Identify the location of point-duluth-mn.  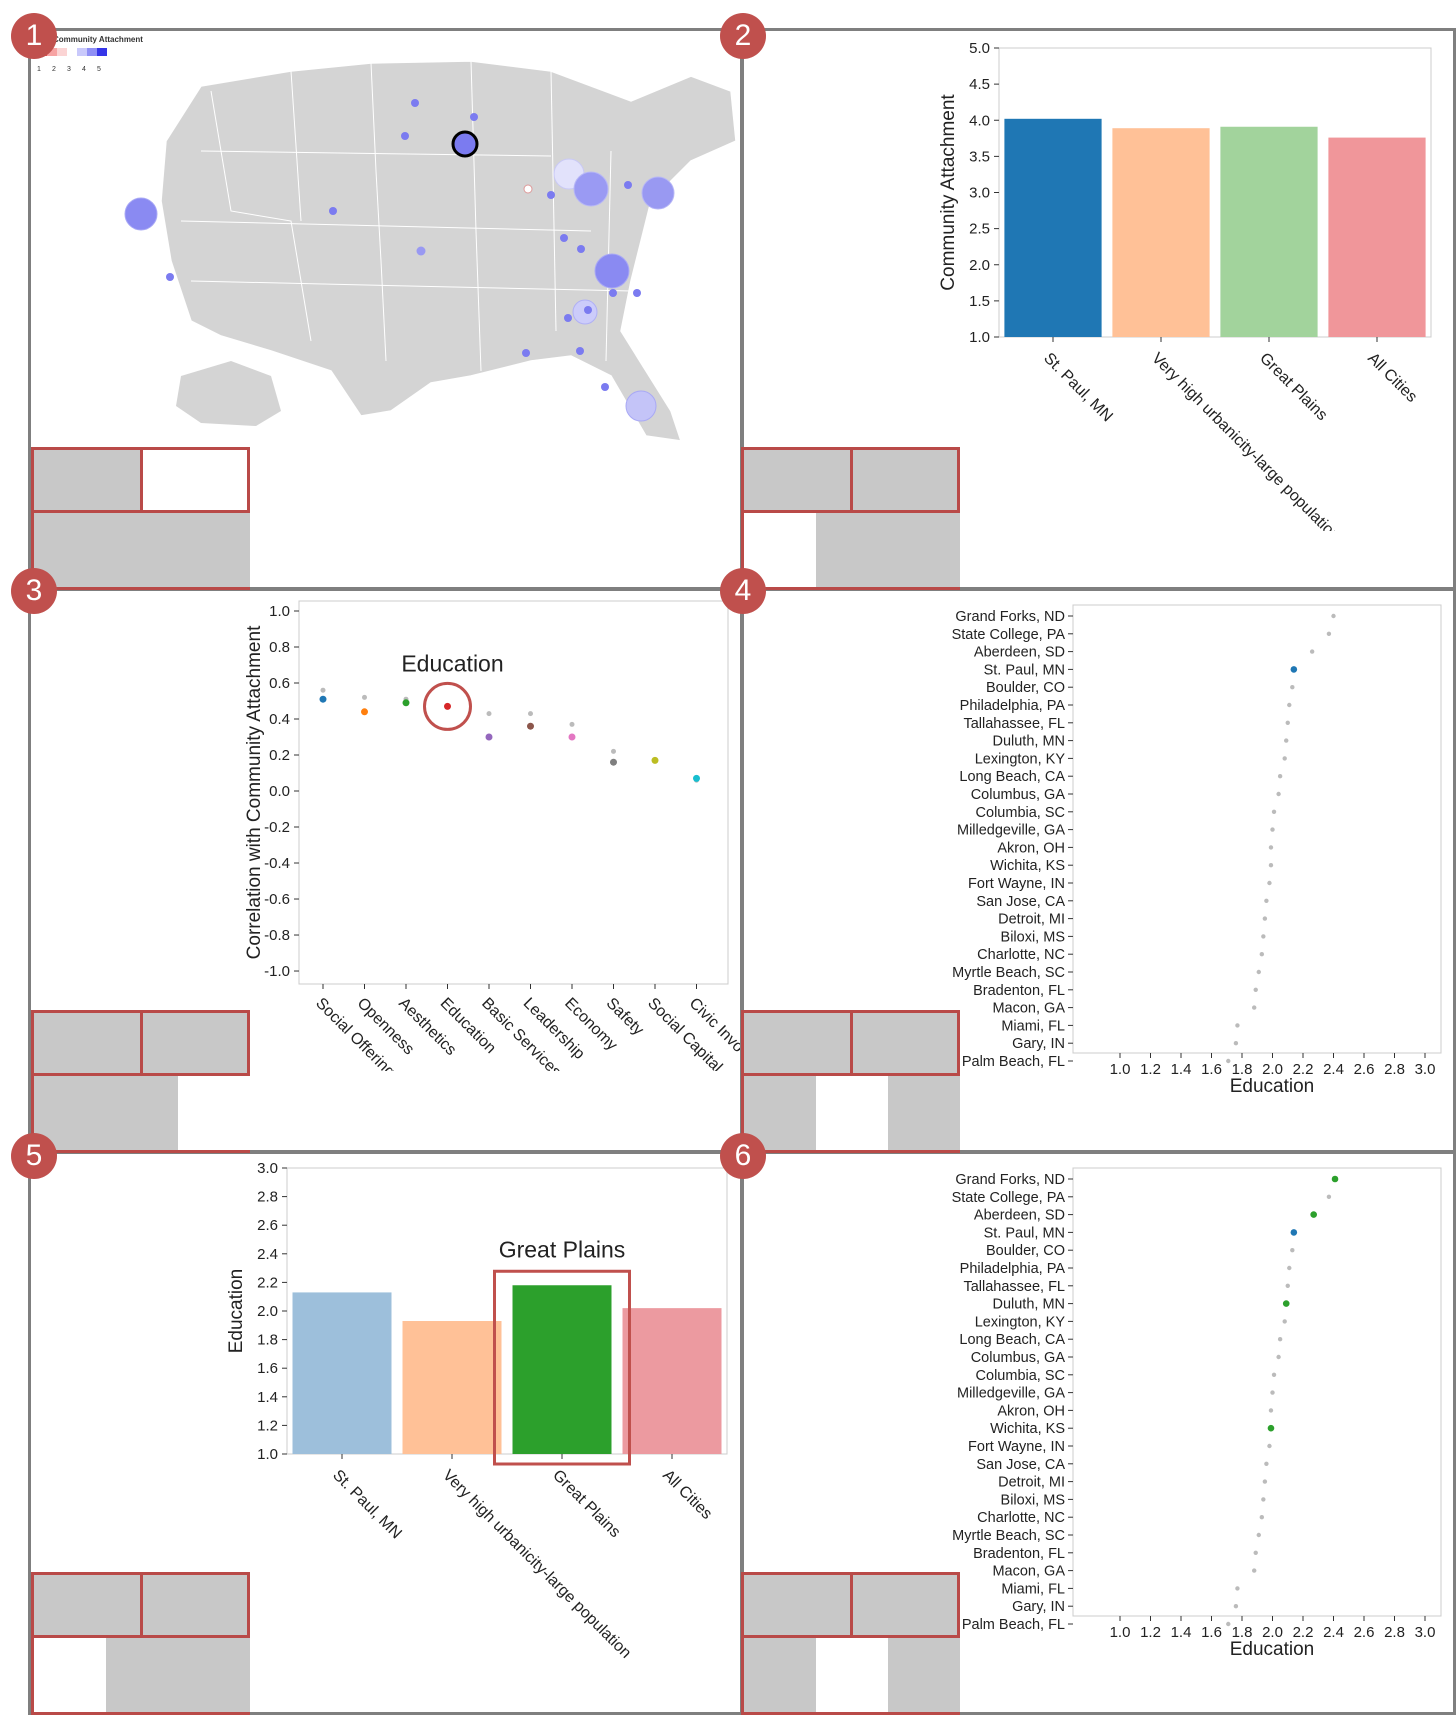
(1286, 740).